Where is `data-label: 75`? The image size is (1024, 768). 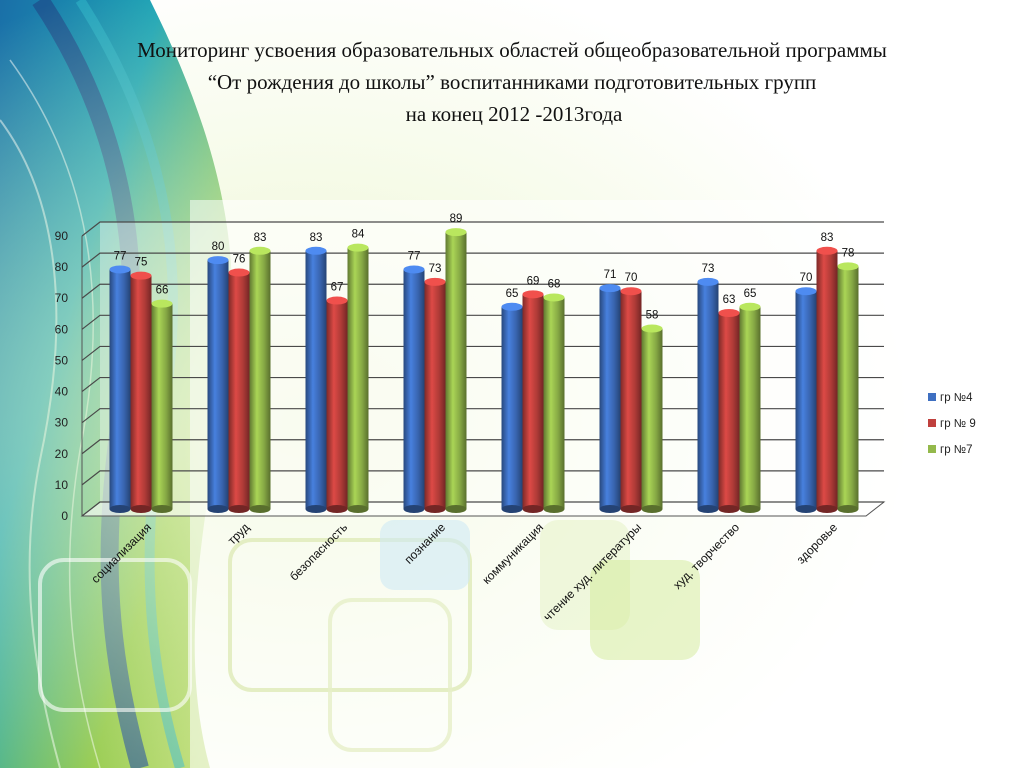 data-label: 75 is located at coordinates (141, 263).